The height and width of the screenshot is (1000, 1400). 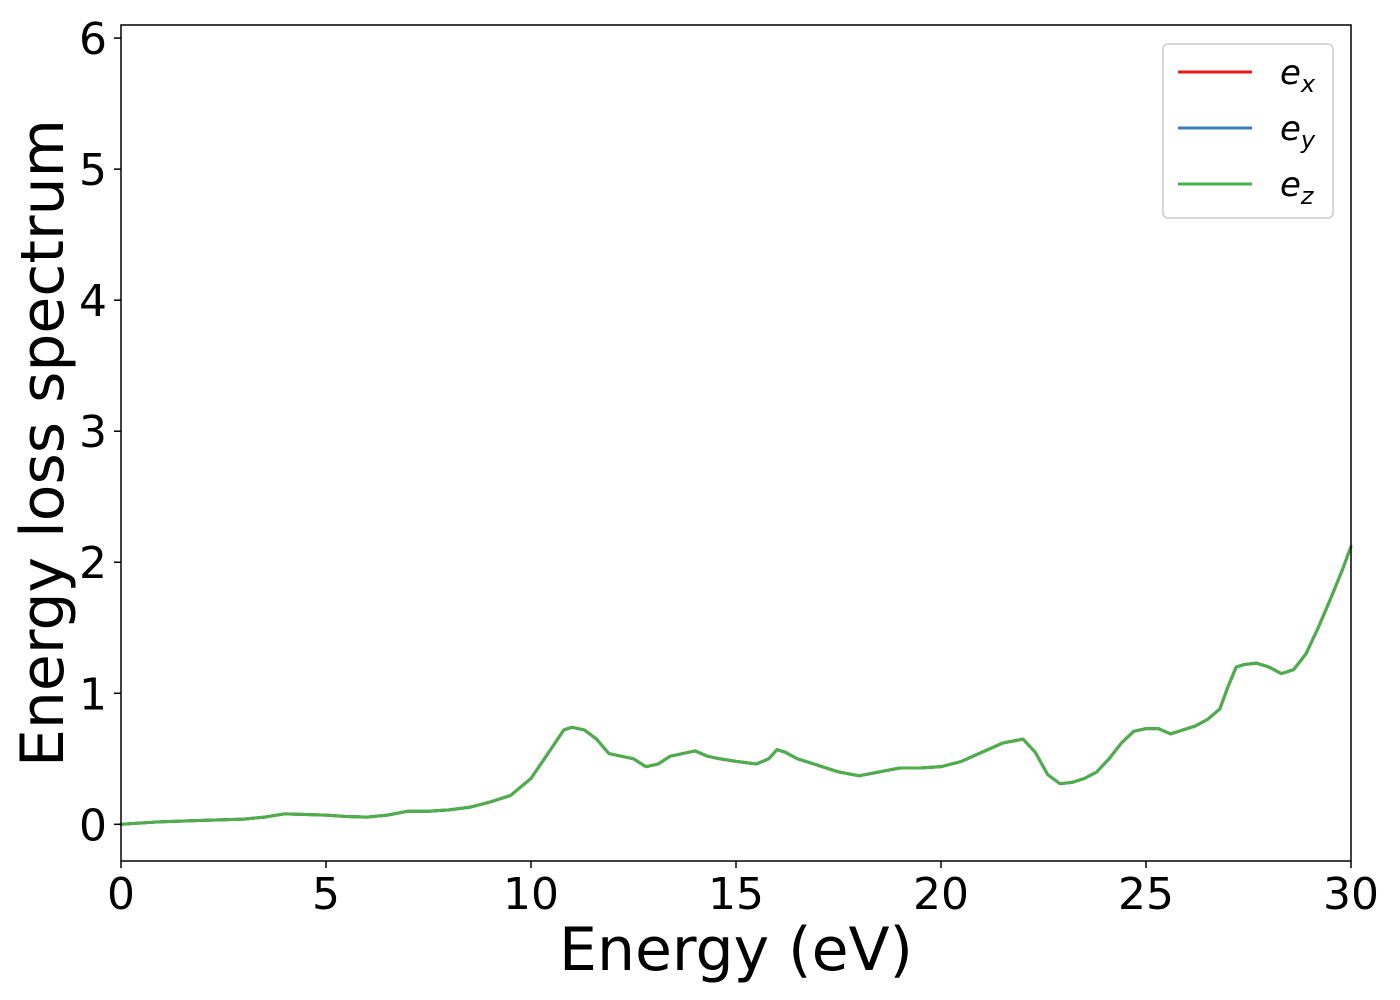 What do you see at coordinates (93, 301) in the screenshot?
I see `y-tick-label: 4` at bounding box center [93, 301].